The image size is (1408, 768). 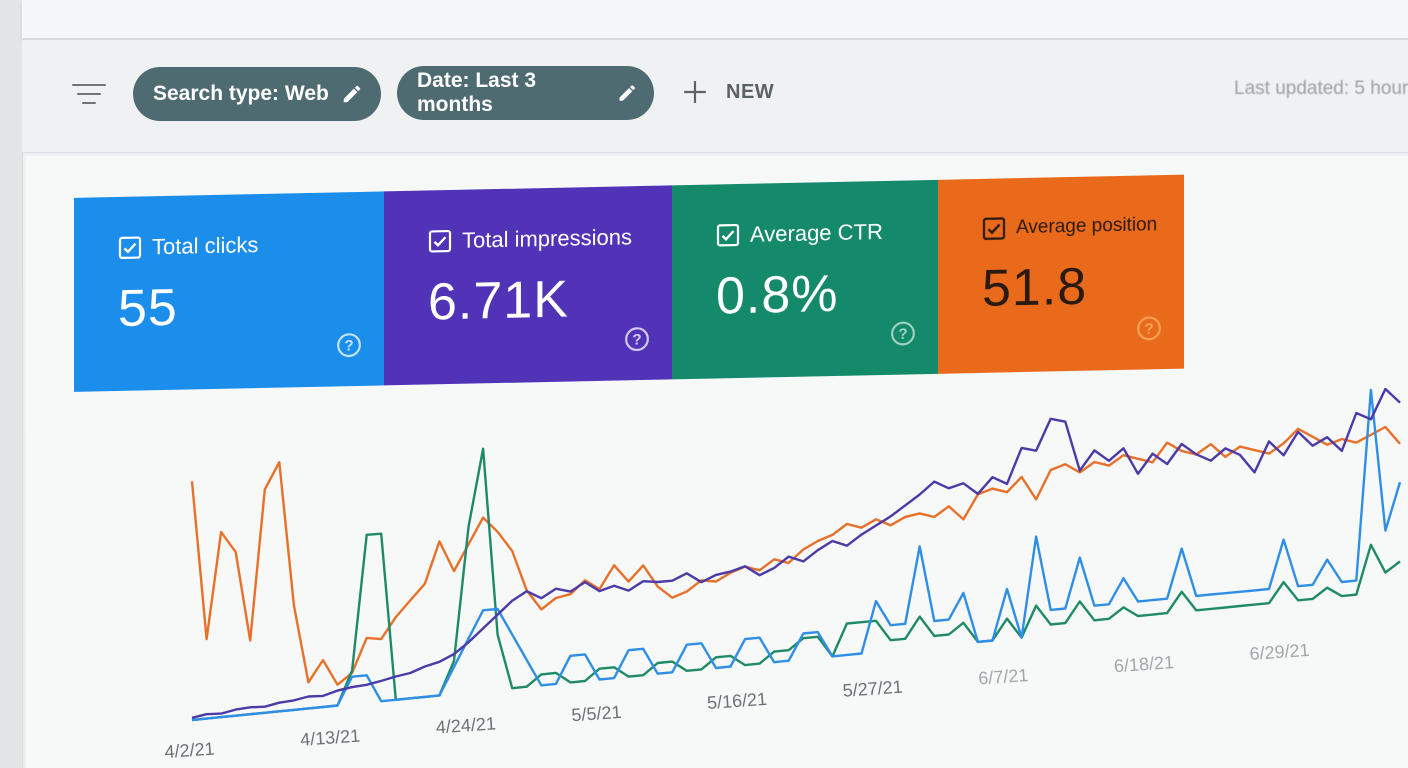 I want to click on x-tick-label: 6/7/21, so click(x=1003, y=676).